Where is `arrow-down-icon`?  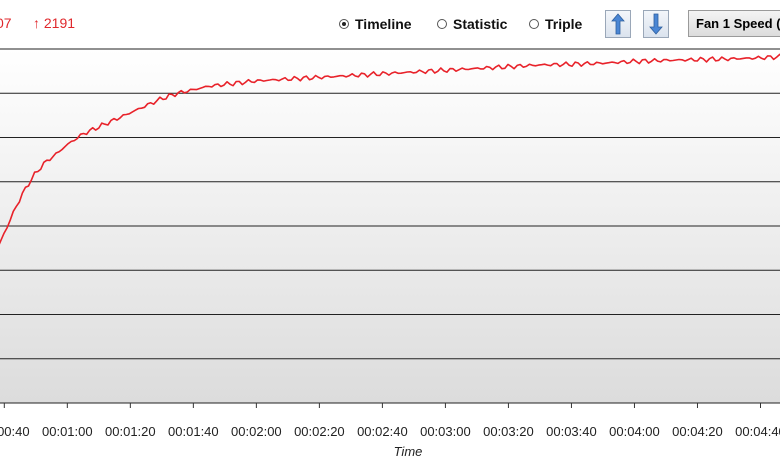 arrow-down-icon is located at coordinates (656, 24).